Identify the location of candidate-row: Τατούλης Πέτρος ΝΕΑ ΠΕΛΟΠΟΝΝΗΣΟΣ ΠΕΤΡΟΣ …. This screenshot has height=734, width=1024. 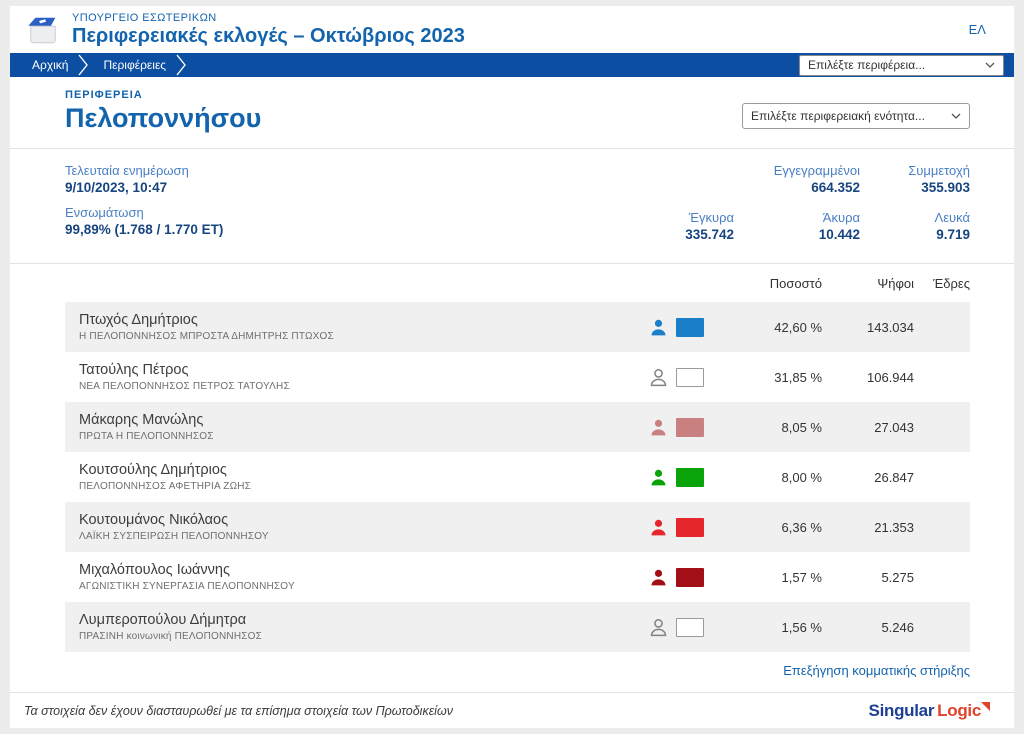
(517, 377).